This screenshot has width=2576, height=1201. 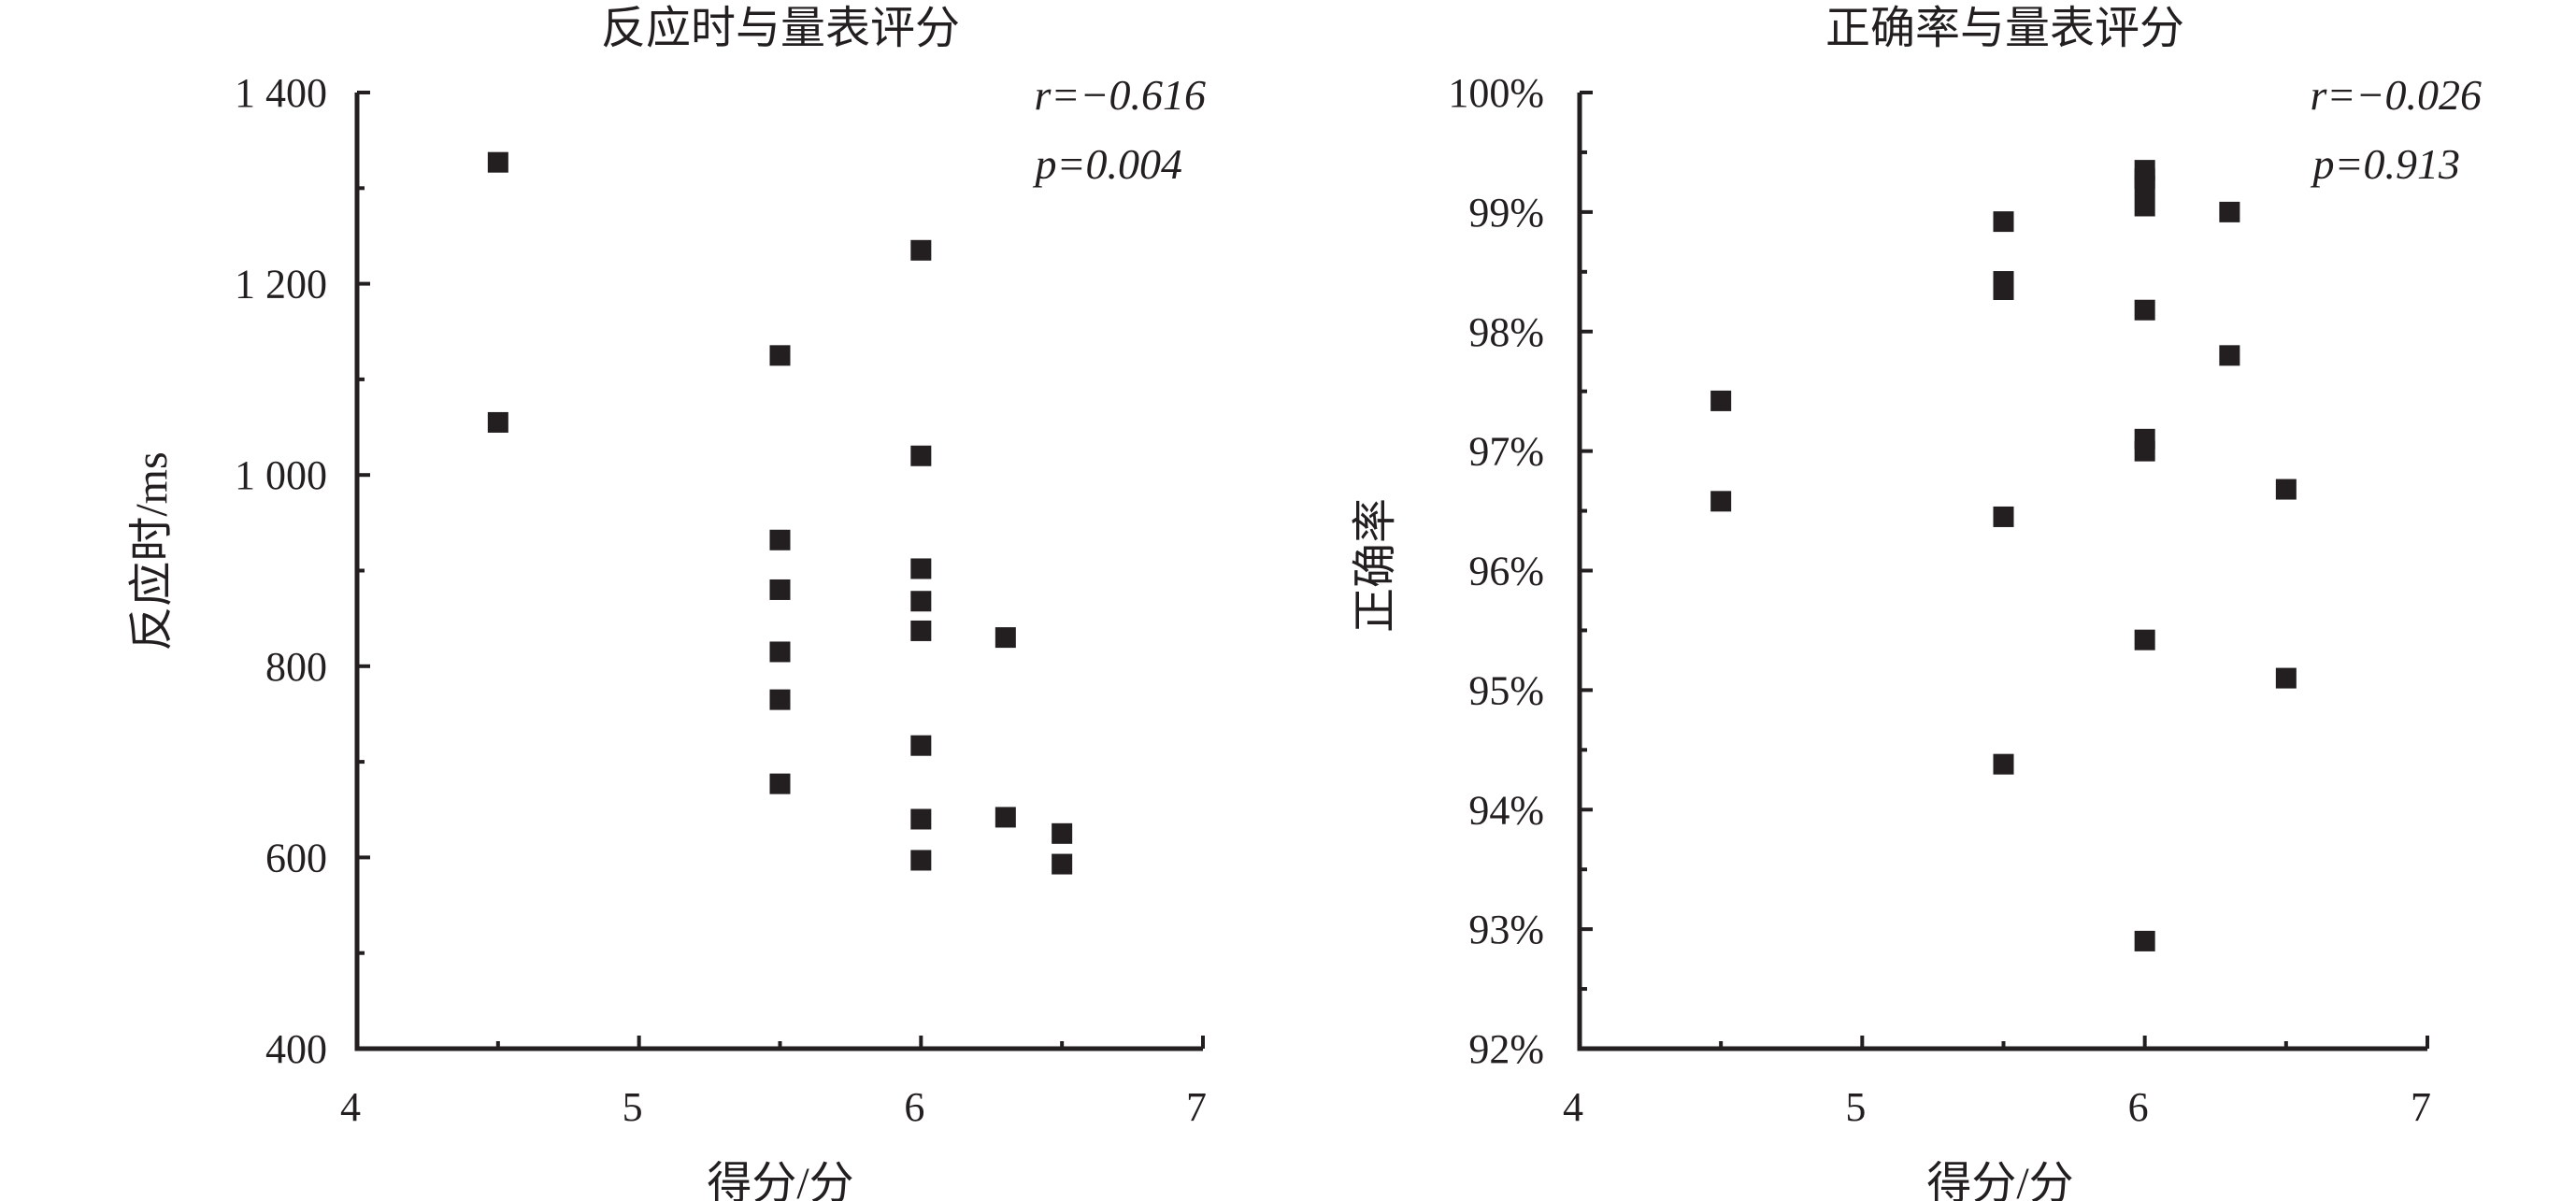 What do you see at coordinates (1496, 93) in the screenshot?
I see `y-tick-label: 100%` at bounding box center [1496, 93].